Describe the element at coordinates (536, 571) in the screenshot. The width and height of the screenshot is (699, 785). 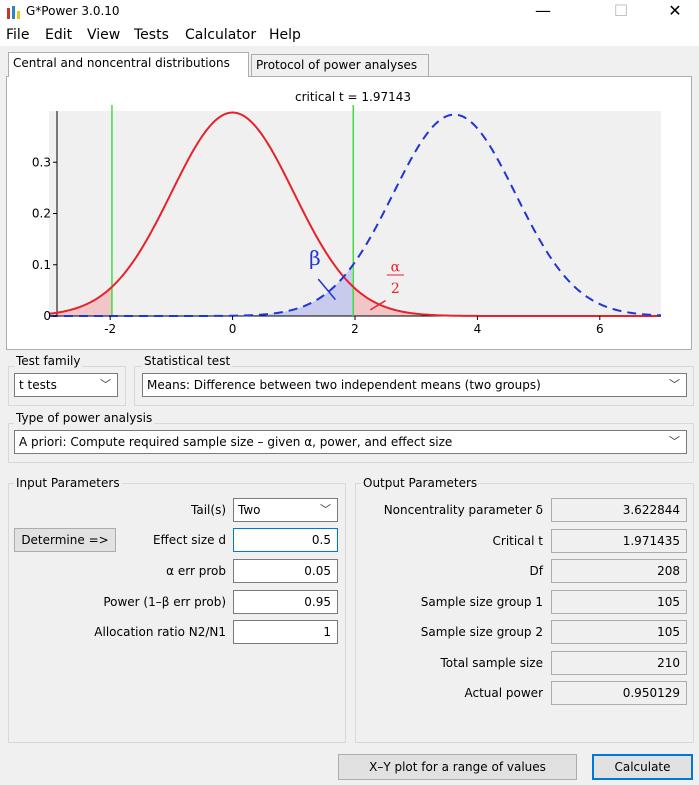
I see `output-label: Df` at that location.